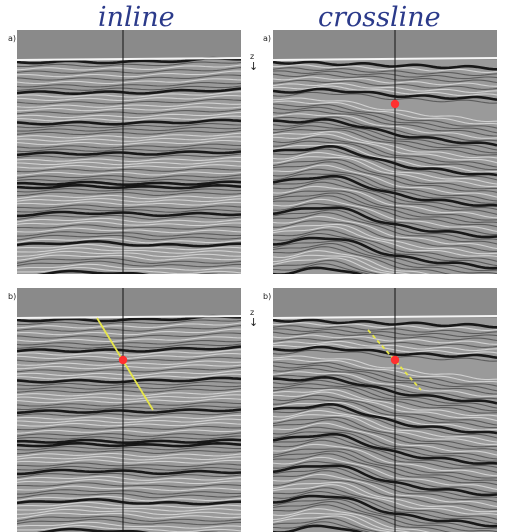 Image resolution: width=508 pixels, height=532 pixels. I want to click on red-marker, so click(395, 104).